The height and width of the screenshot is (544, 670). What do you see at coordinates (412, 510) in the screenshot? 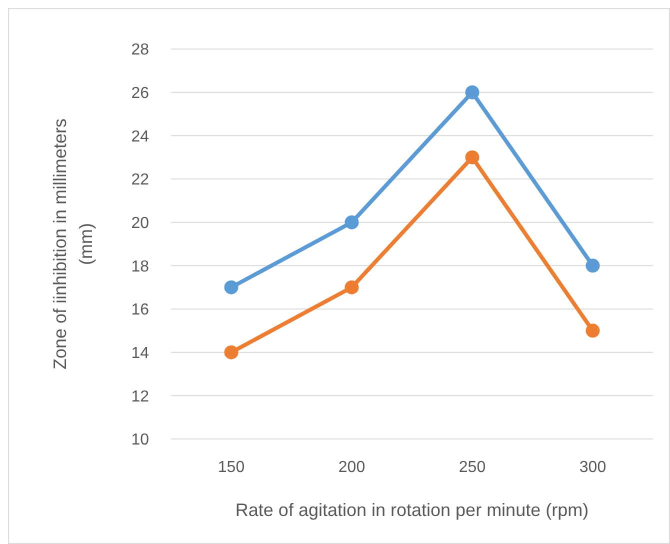
I see `x-axis-title: Rate of agitation in rotation per minute (rpm)` at bounding box center [412, 510].